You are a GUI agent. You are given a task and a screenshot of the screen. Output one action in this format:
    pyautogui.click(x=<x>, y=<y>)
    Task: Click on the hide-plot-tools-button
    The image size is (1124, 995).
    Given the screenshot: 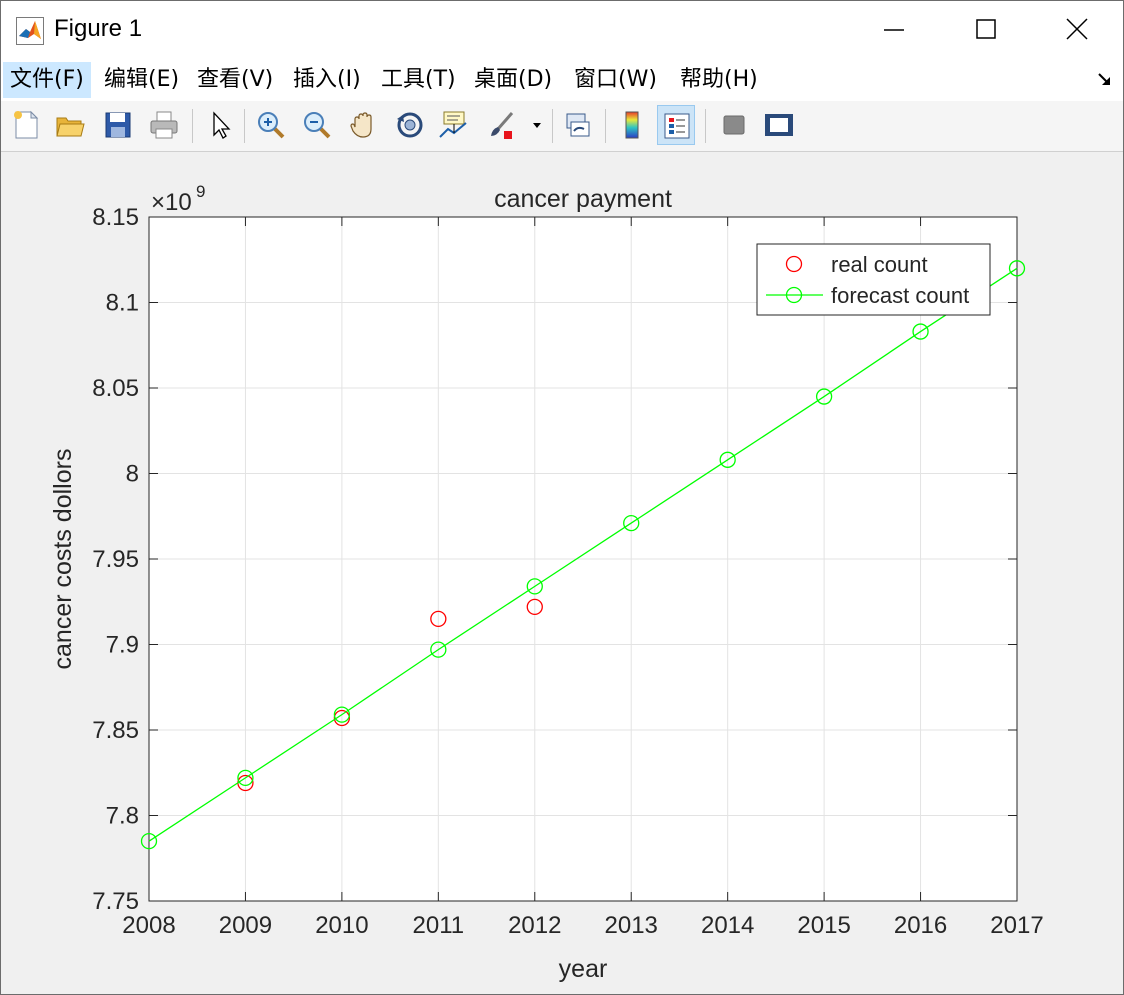 What is the action you would take?
    pyautogui.click(x=733, y=125)
    